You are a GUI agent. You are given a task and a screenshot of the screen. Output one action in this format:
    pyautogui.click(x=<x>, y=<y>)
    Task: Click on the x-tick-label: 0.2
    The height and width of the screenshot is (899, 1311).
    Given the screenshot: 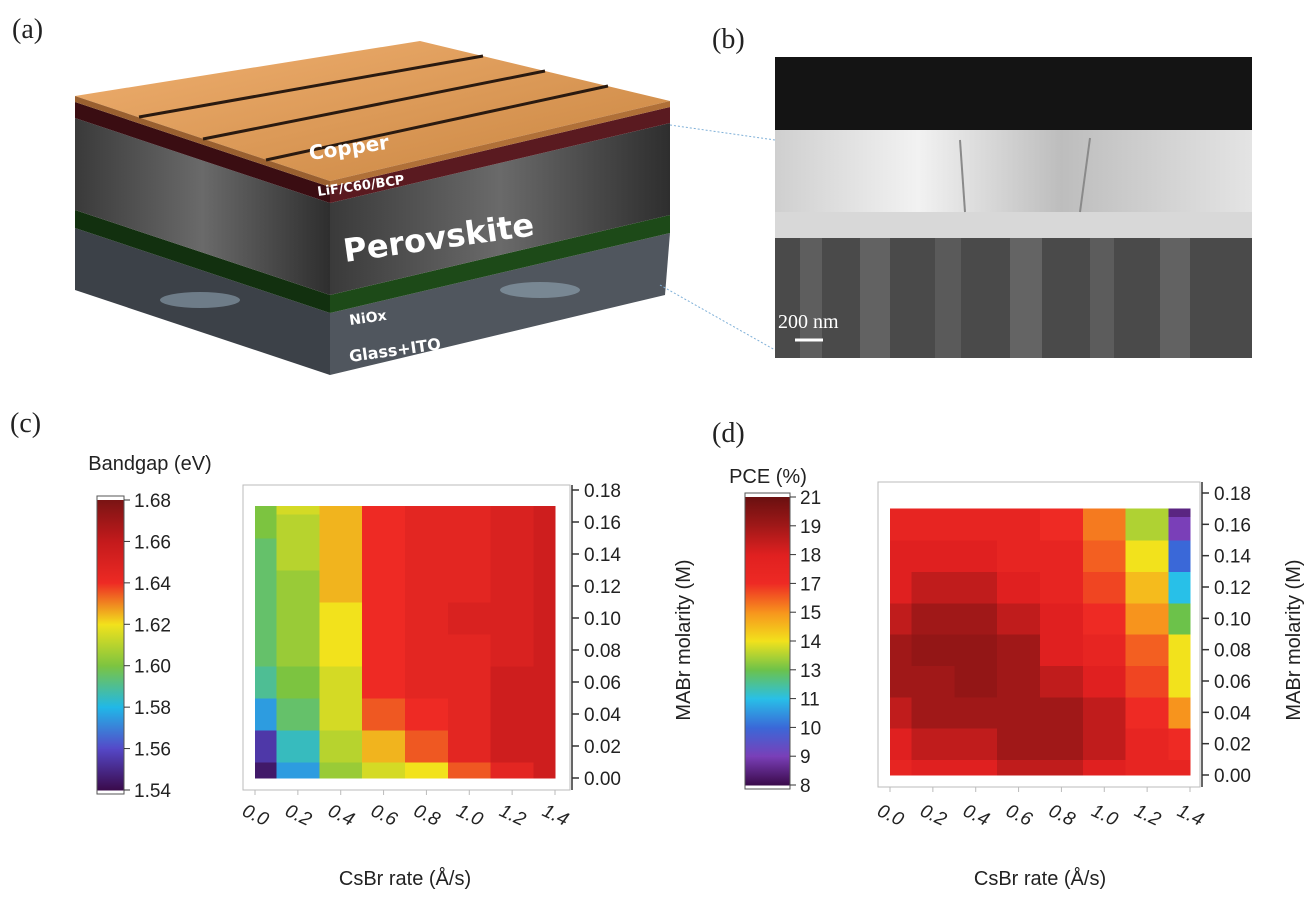 What is the action you would take?
    pyautogui.click(x=933, y=815)
    